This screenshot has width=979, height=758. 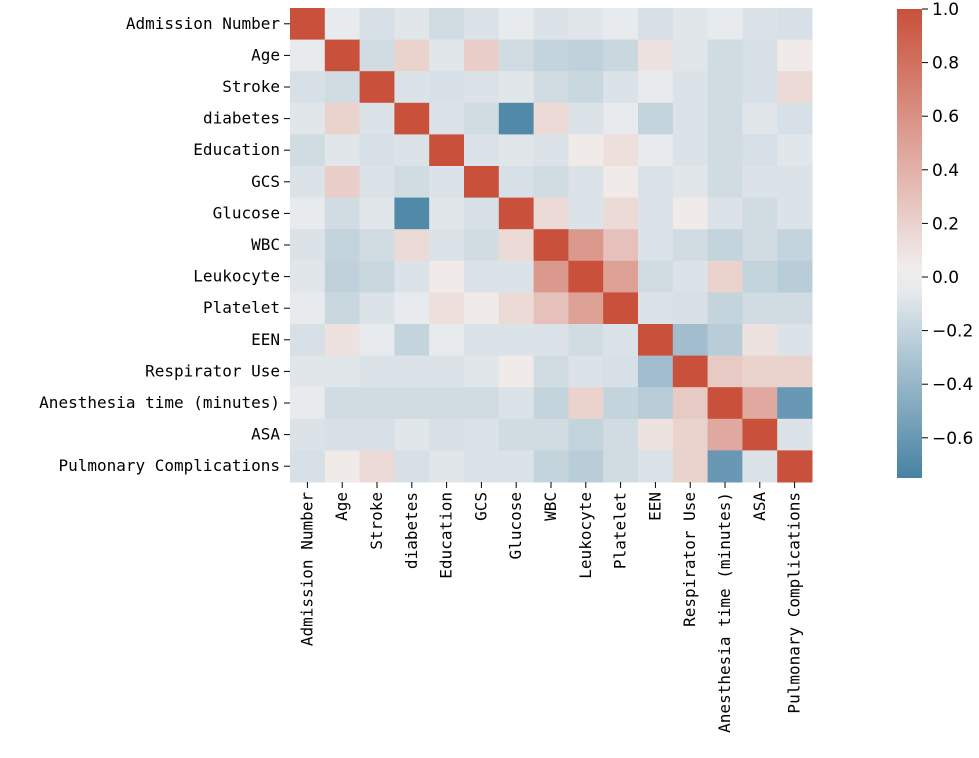 I want to click on colorbar-tick-label: 0.6, so click(x=945, y=117).